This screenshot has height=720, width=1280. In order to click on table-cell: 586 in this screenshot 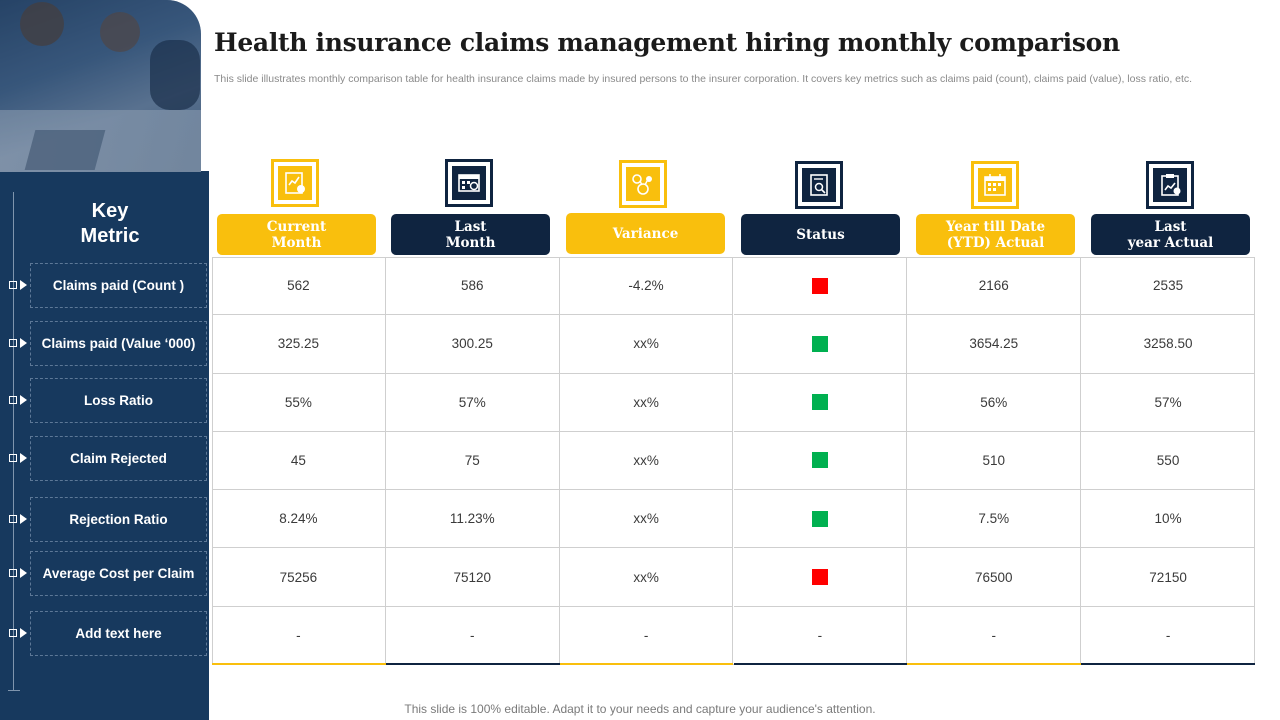, I will do `click(472, 286)`.